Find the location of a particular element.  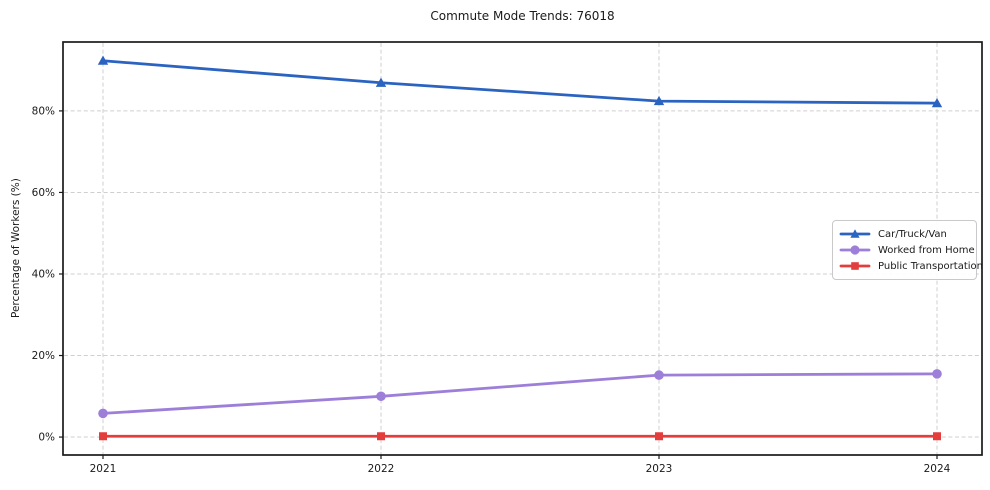

data-point-car-truck-van-2023 is located at coordinates (659, 100).